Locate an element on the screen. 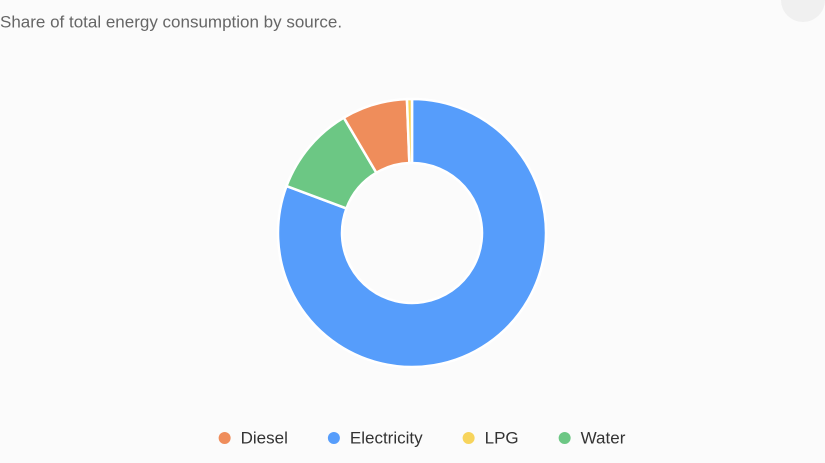  legend-label: Diesel is located at coordinates (264, 437).